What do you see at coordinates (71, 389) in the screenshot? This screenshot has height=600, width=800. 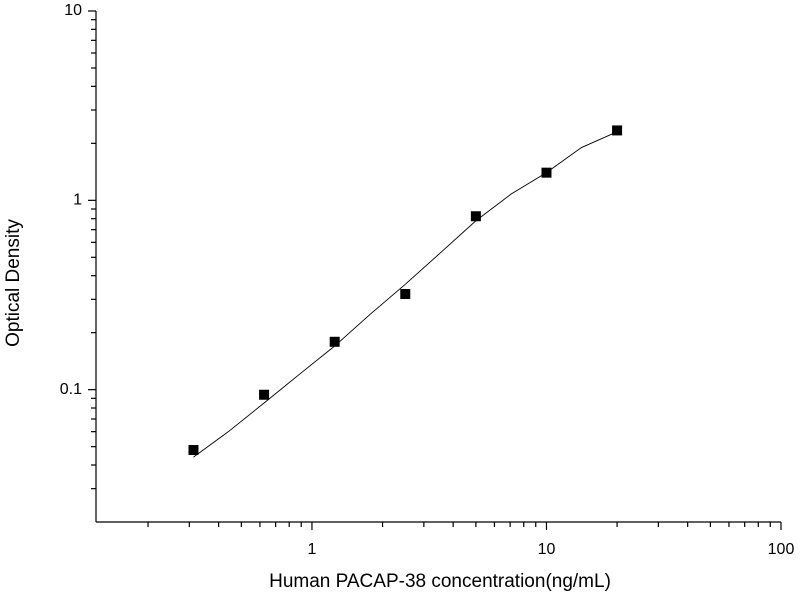 I see `y-tick-label: 0.1` at bounding box center [71, 389].